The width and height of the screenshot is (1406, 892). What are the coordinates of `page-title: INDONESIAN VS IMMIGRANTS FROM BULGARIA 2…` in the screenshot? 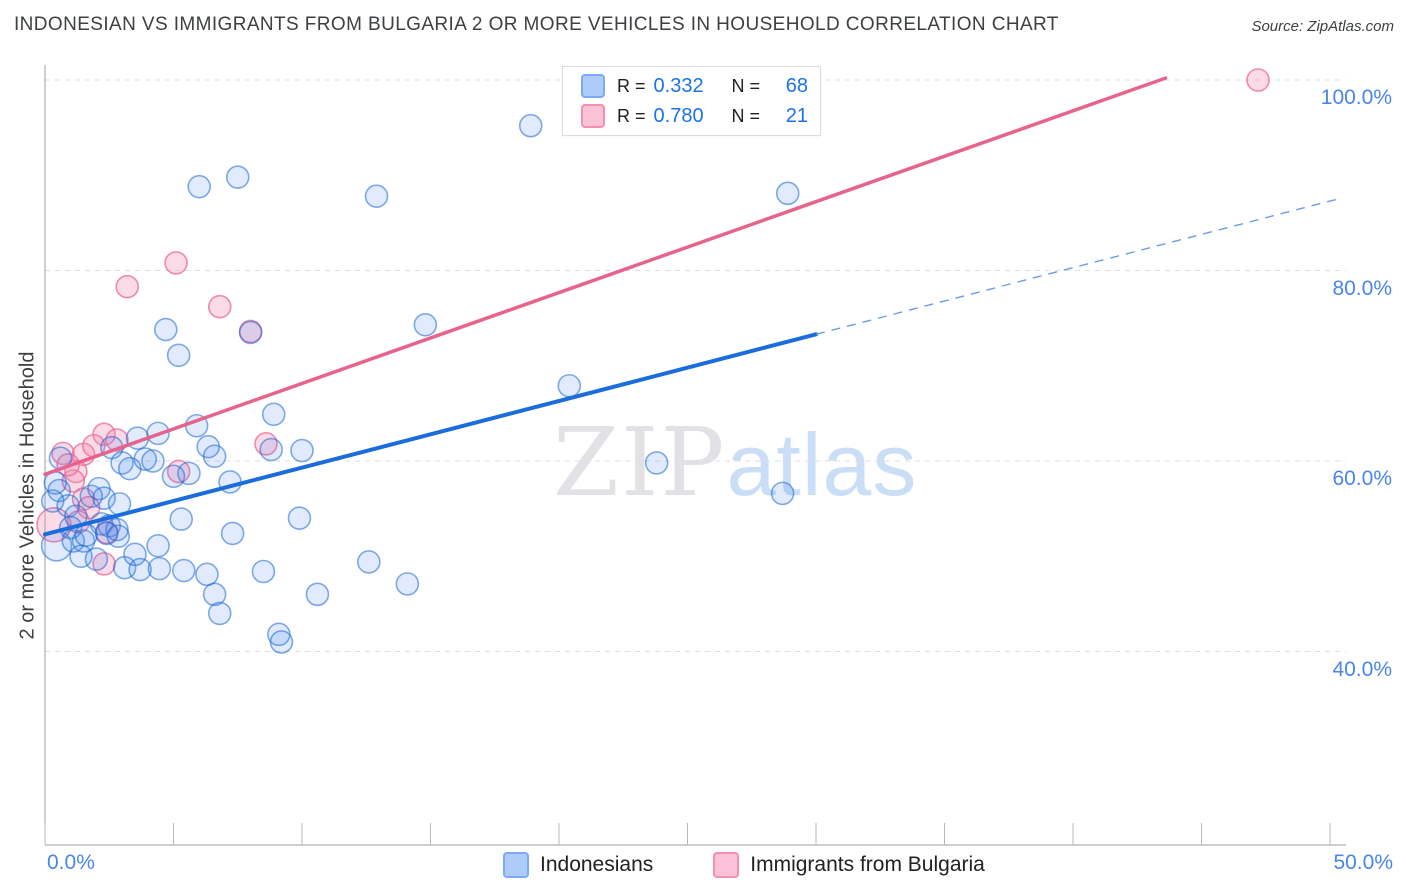 It's located at (536, 24).